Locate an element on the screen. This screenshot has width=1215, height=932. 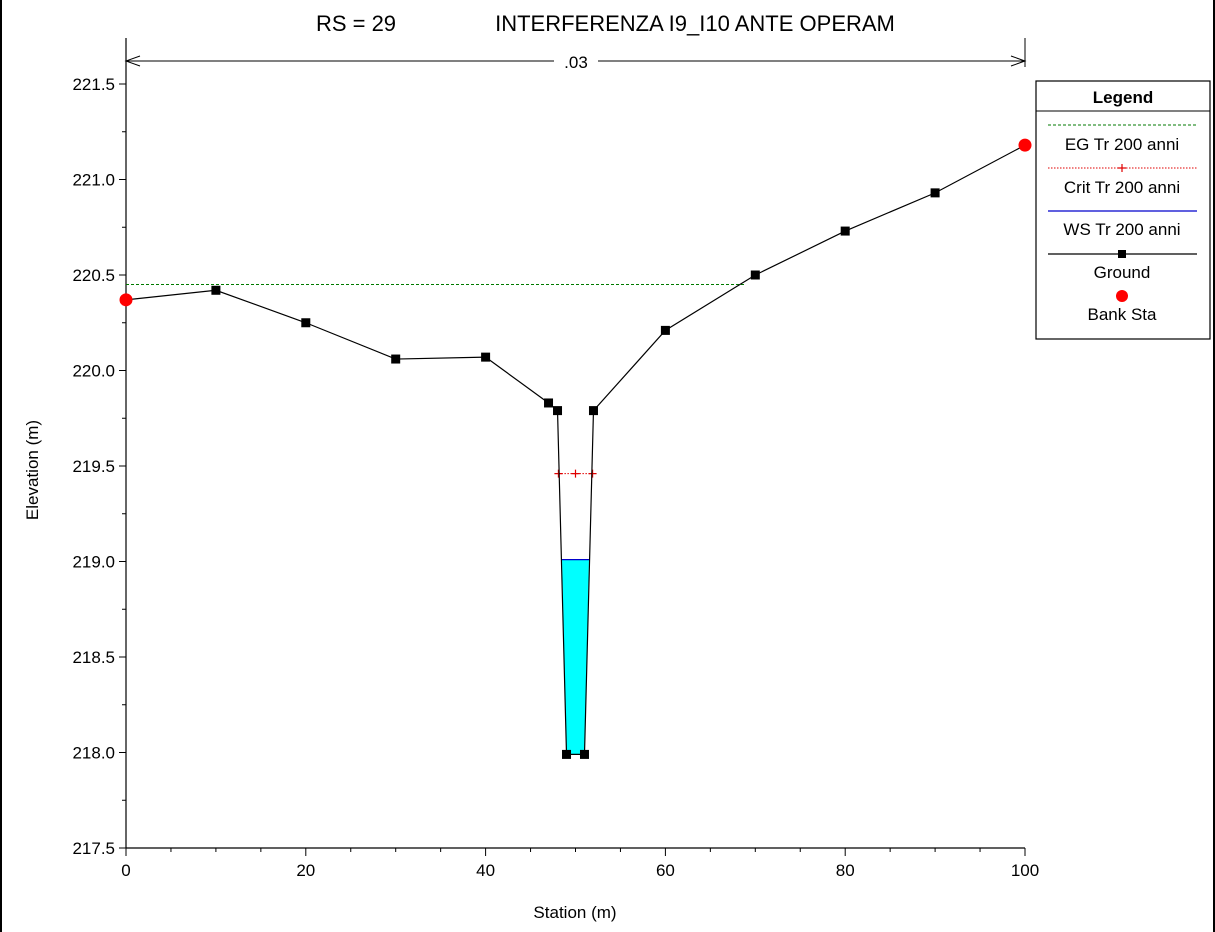
x-tick-label: 100 is located at coordinates (1025, 870).